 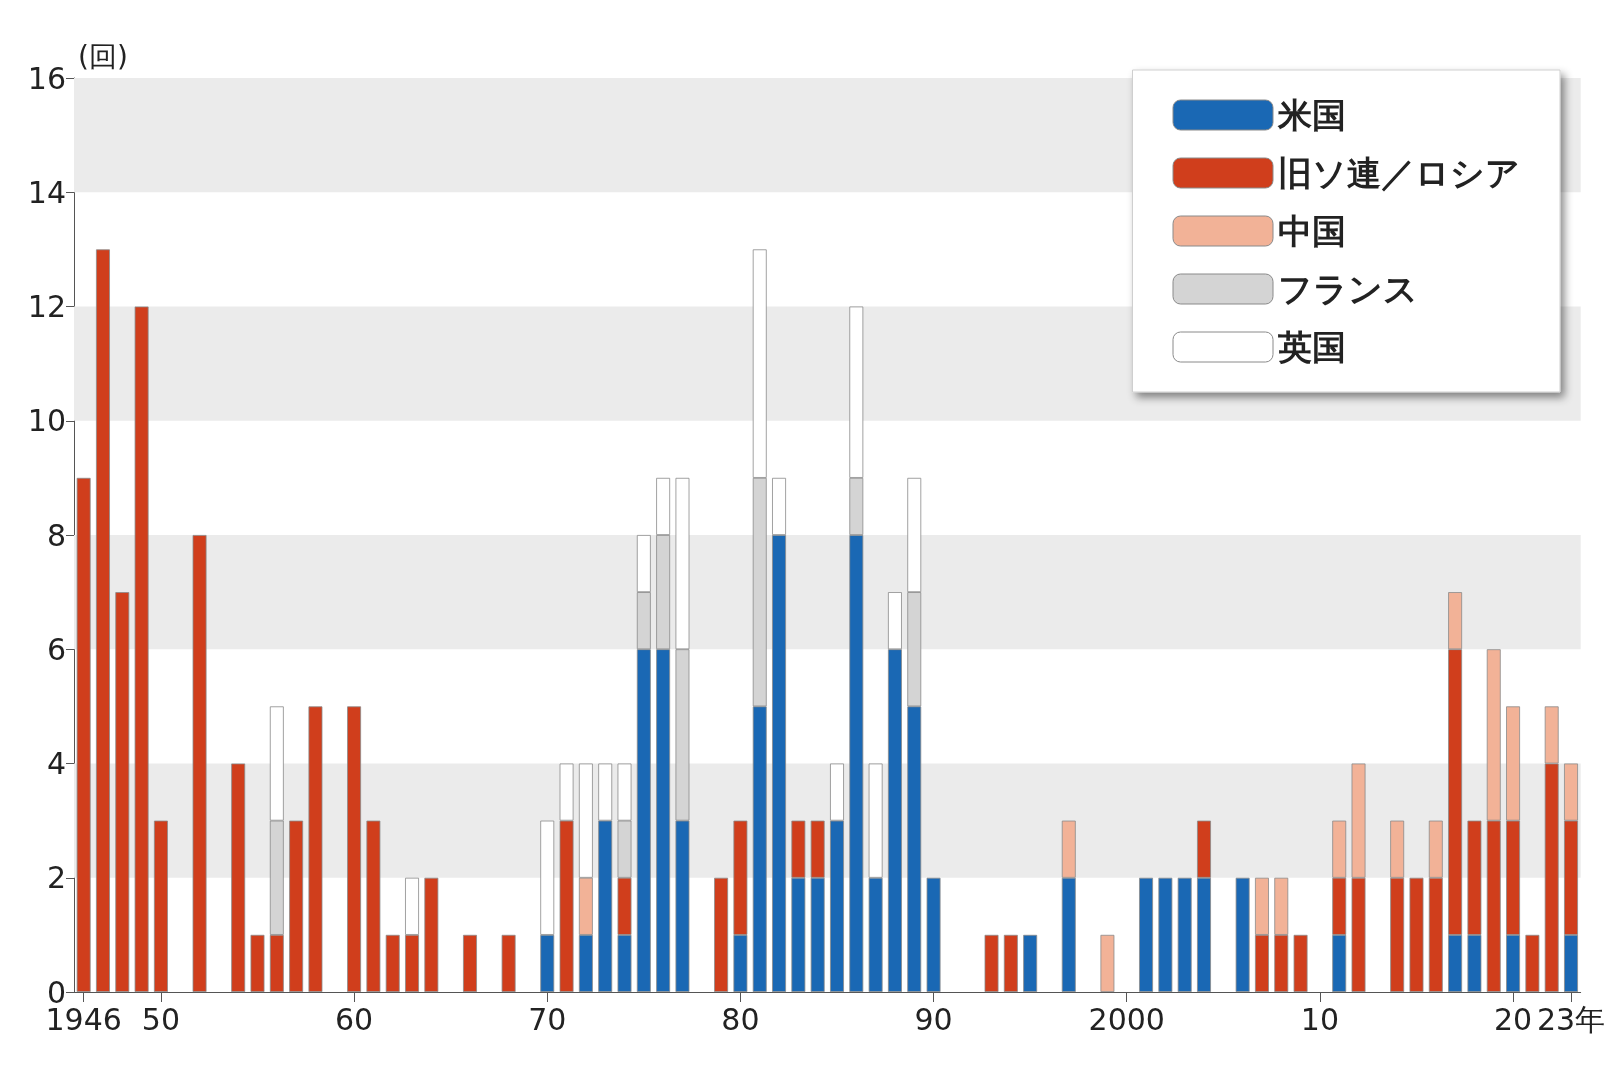 What do you see at coordinates (1513, 1019) in the screenshot?
I see `x-tick-label: 20` at bounding box center [1513, 1019].